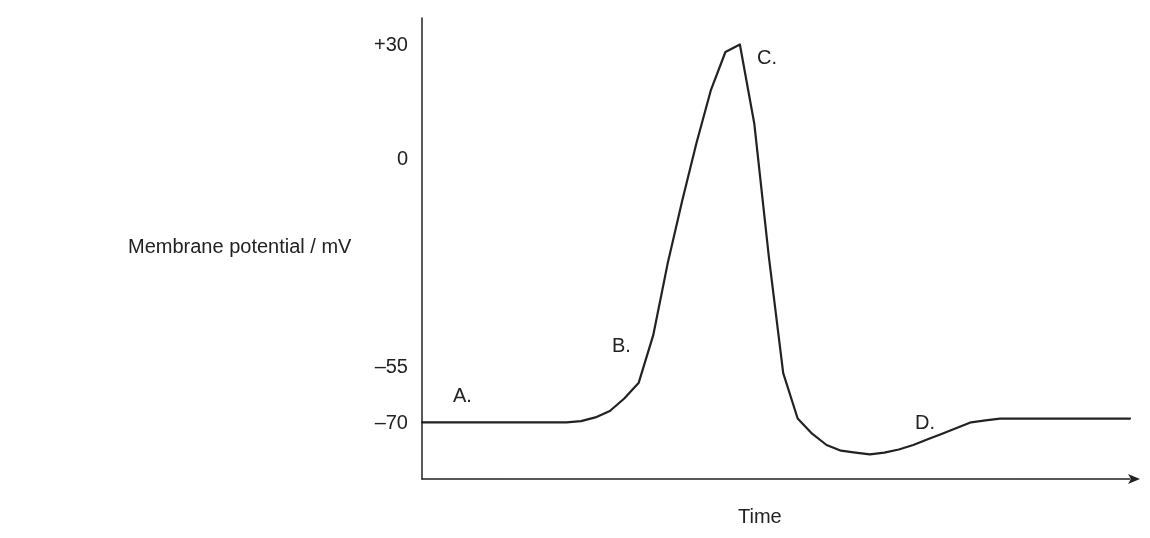 This screenshot has width=1150, height=538. I want to click on annotation: D., so click(925, 422).